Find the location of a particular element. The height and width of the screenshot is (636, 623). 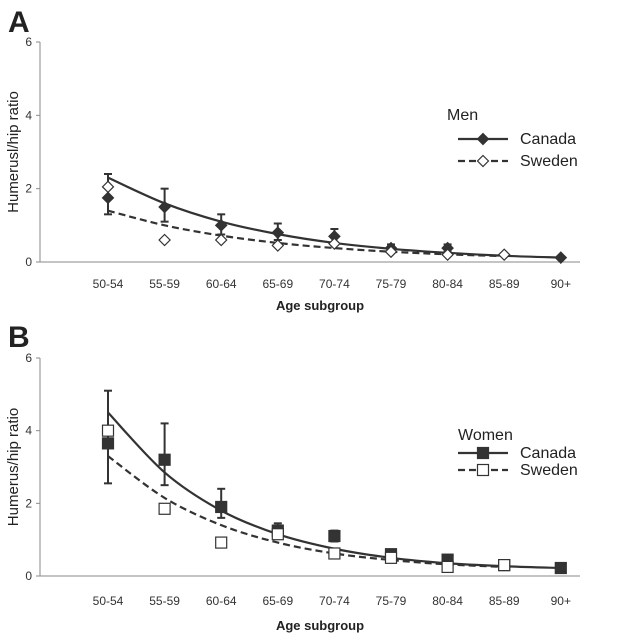

legend-title: Men is located at coordinates (462, 115).